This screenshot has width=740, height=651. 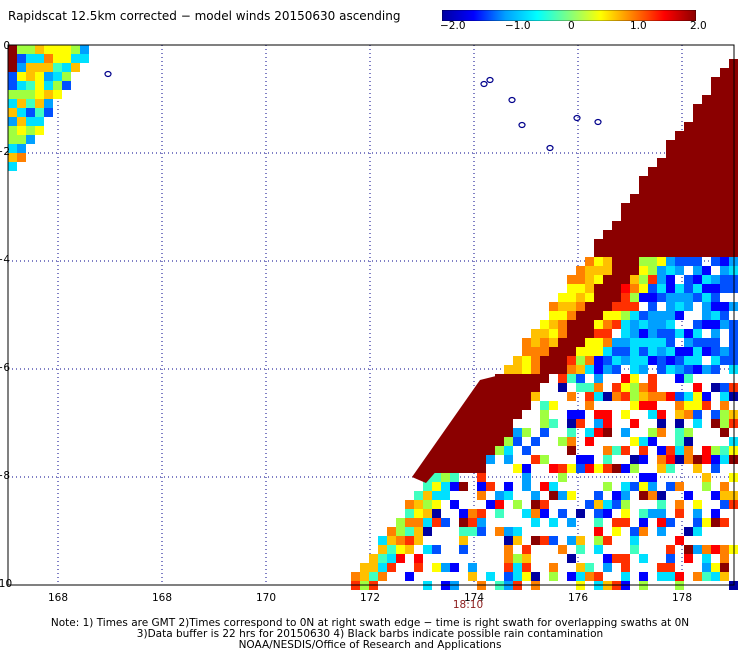 I want to click on colorbar-tick-label: −2.0, so click(x=453, y=26).